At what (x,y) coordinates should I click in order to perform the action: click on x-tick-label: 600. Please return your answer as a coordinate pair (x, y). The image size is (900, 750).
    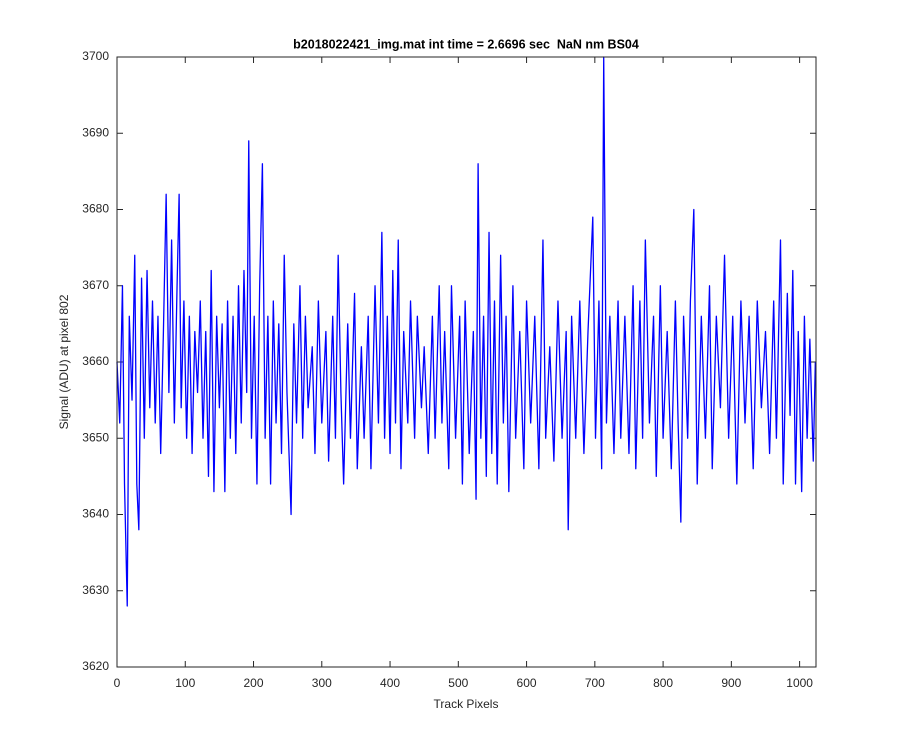
    Looking at the image, I should click on (527, 683).